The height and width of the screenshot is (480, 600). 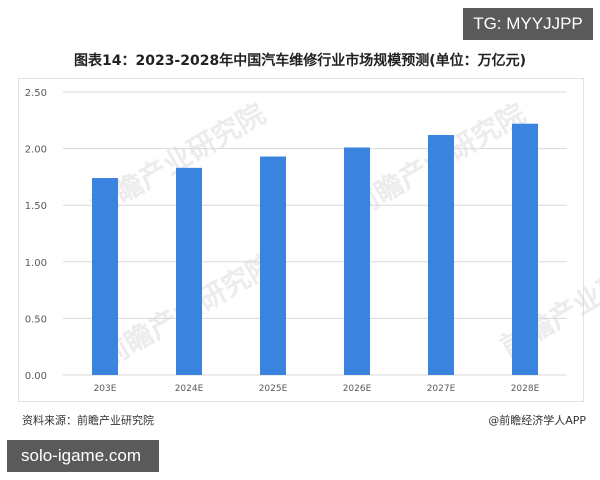 I want to click on chart-title: 图表14：2023-2028年中国汽车维修行业市场规模预测(单位：万亿元), so click(x=300, y=61).